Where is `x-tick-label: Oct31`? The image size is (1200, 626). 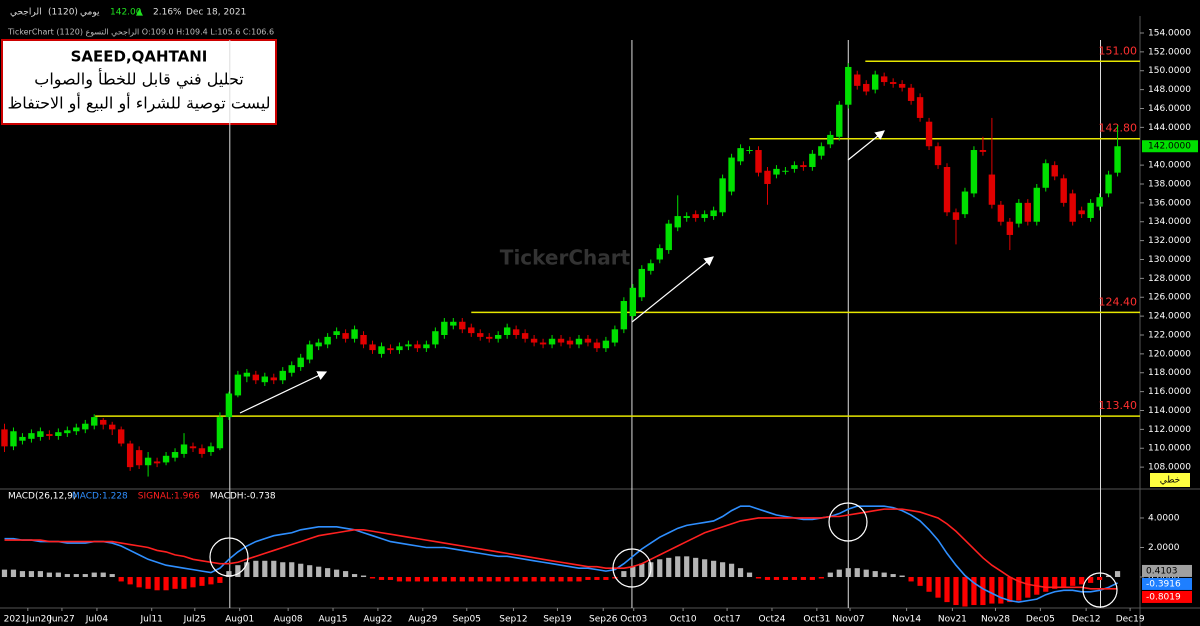
x-tick-label: Oct31 is located at coordinates (816, 620).